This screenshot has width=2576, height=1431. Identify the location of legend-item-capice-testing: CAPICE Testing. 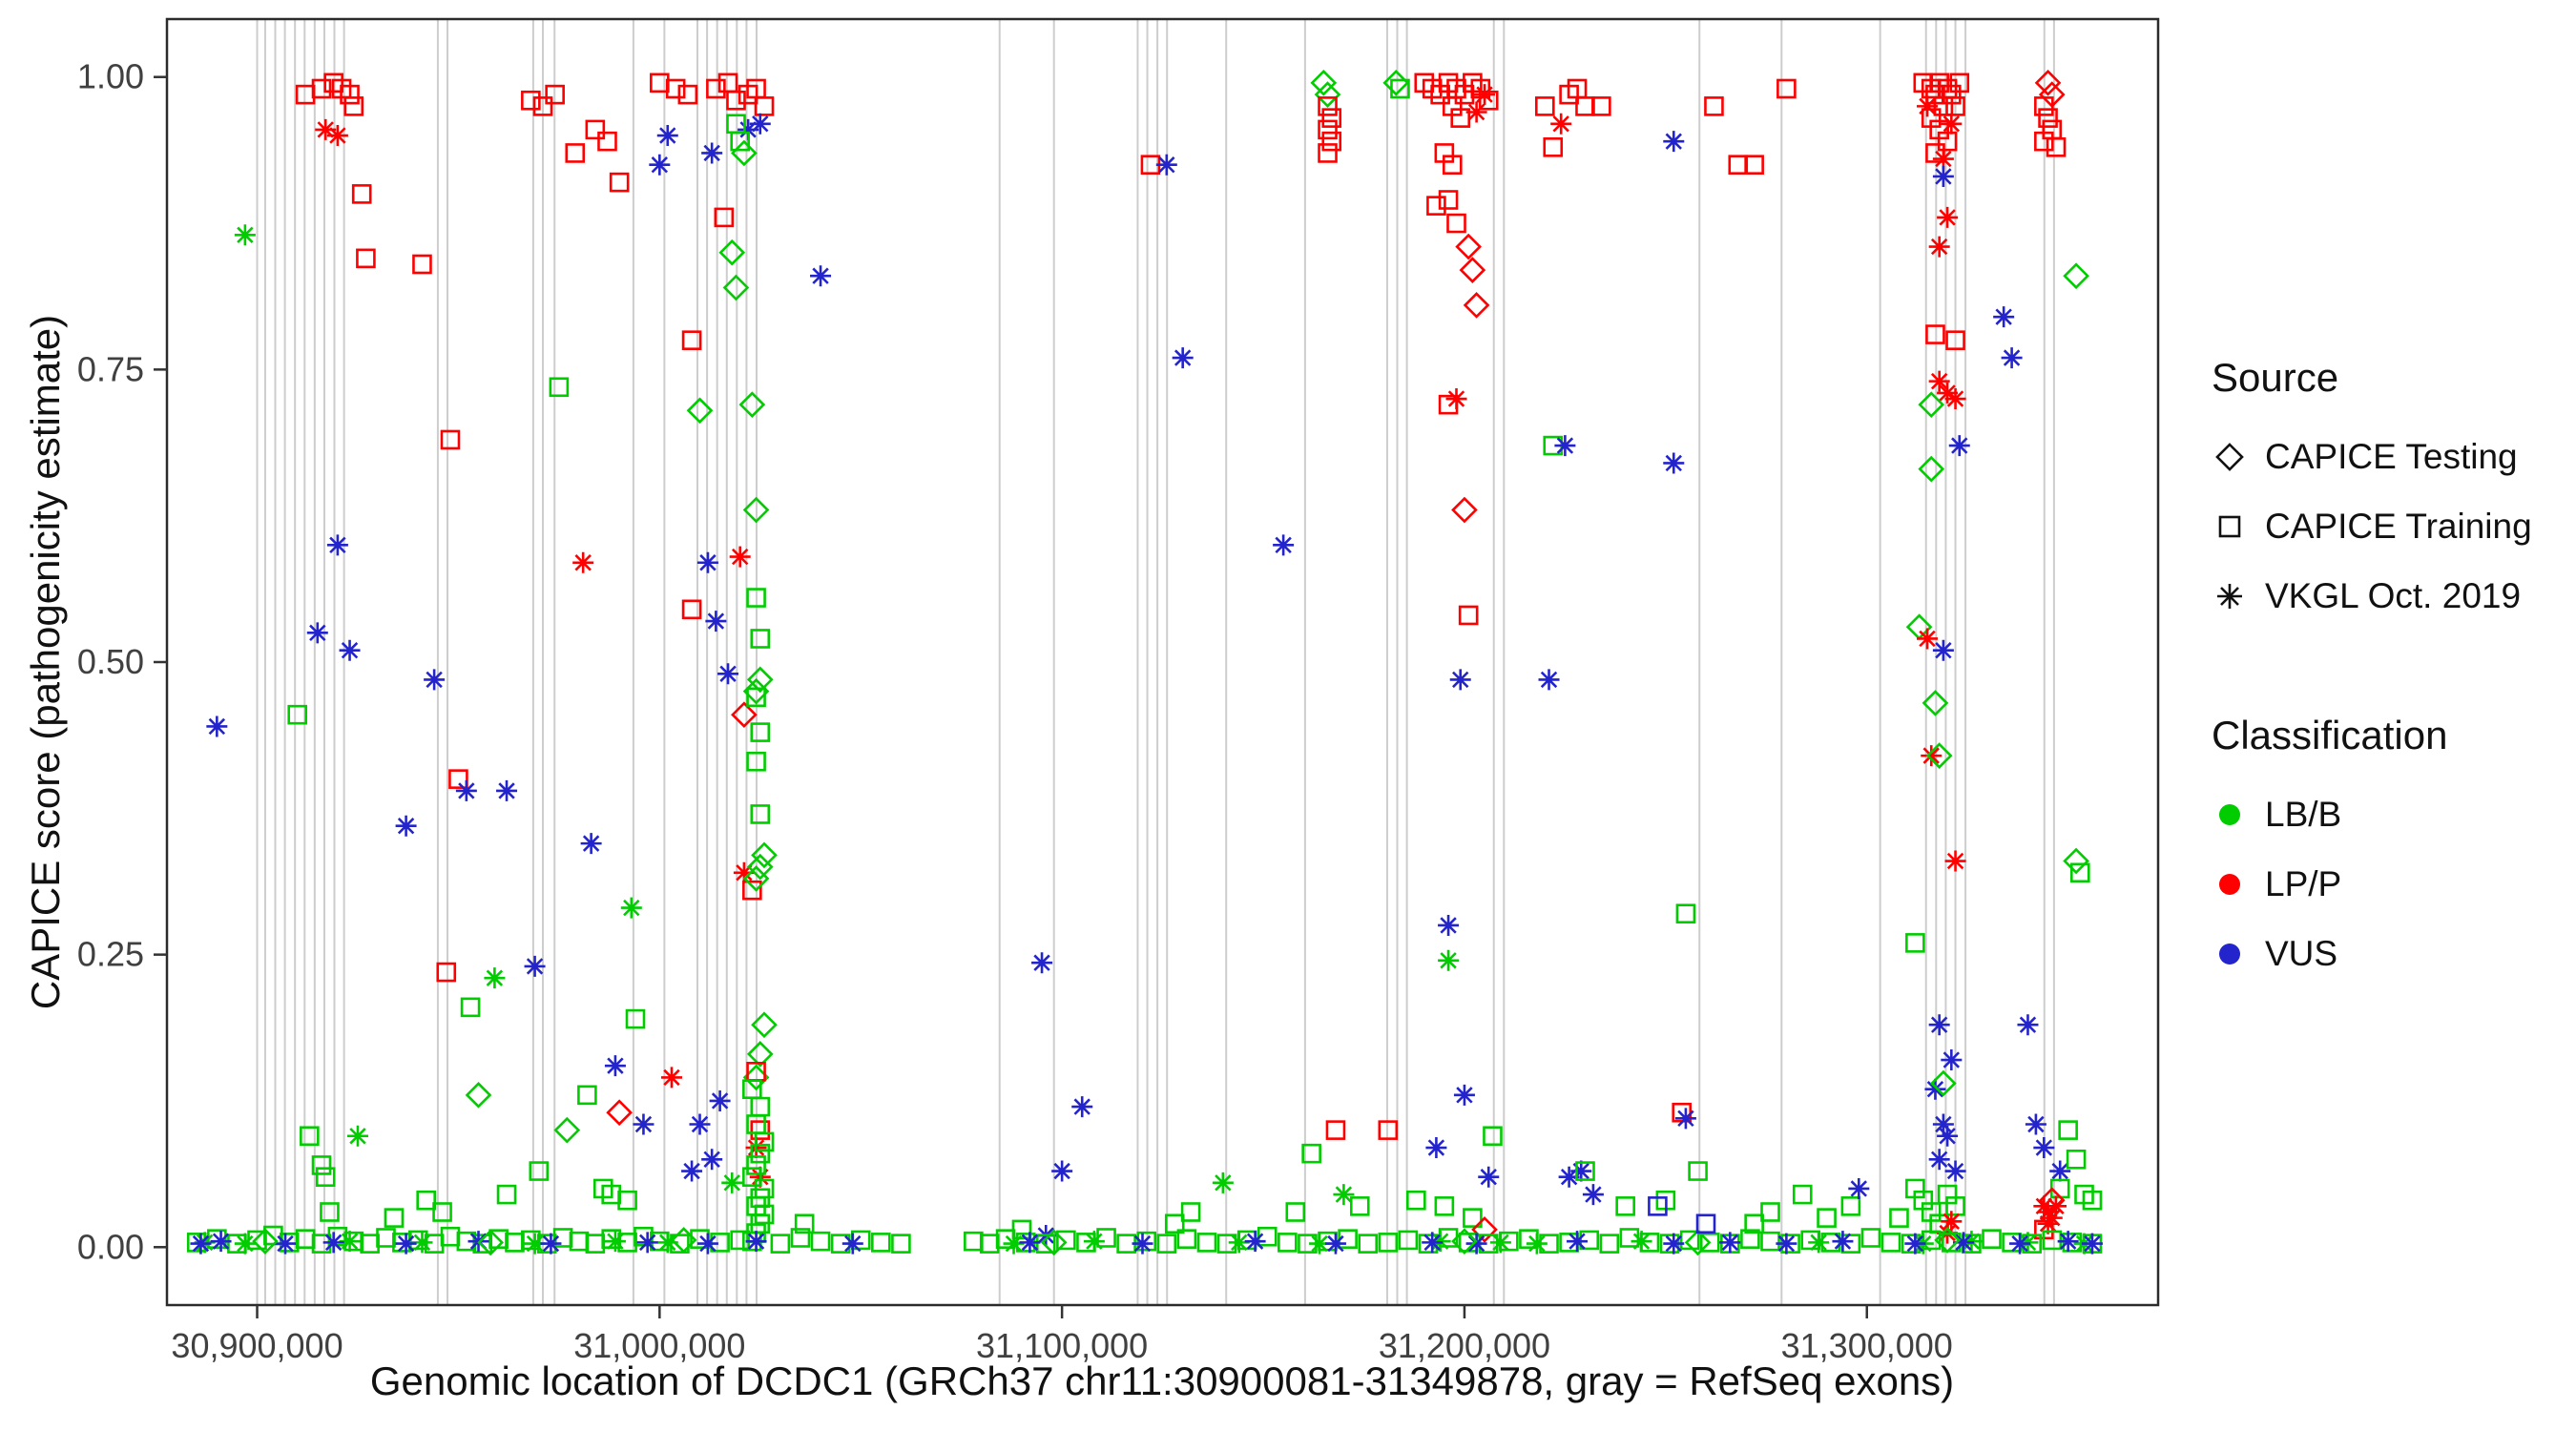
(2372, 456).